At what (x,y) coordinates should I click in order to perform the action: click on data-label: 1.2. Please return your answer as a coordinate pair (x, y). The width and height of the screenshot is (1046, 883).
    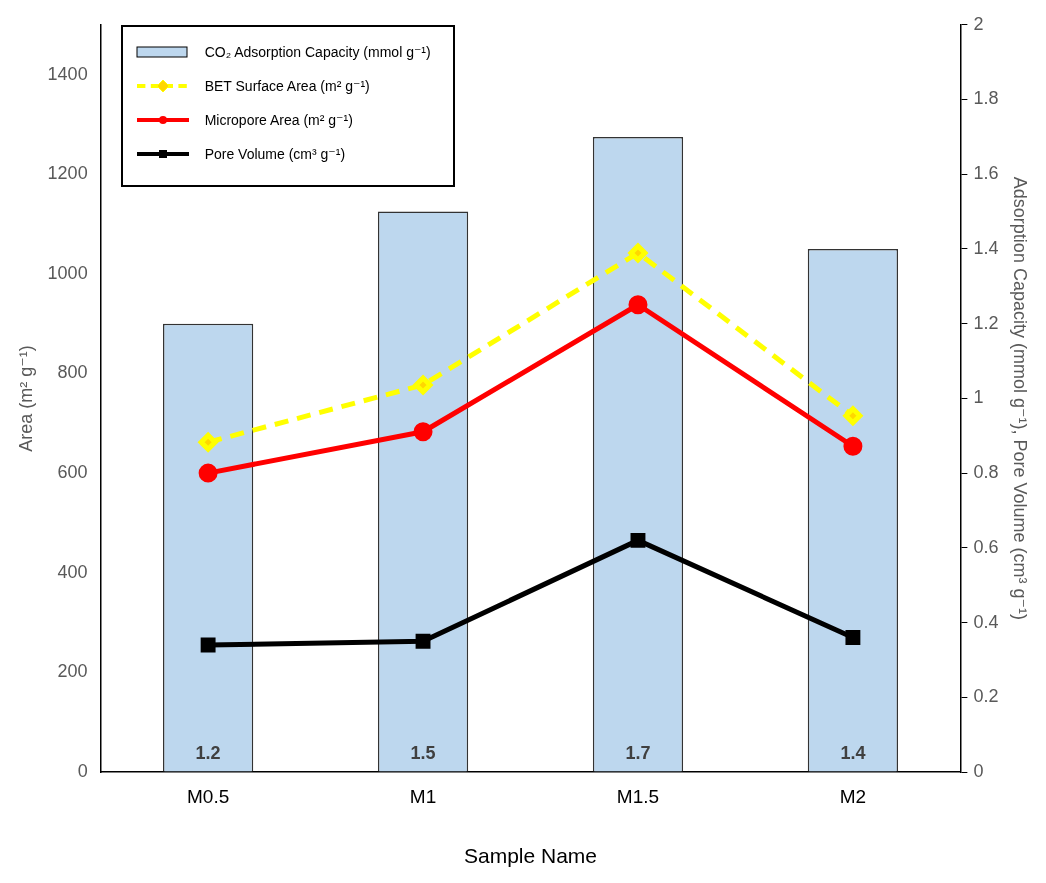
    Looking at the image, I should click on (208, 753).